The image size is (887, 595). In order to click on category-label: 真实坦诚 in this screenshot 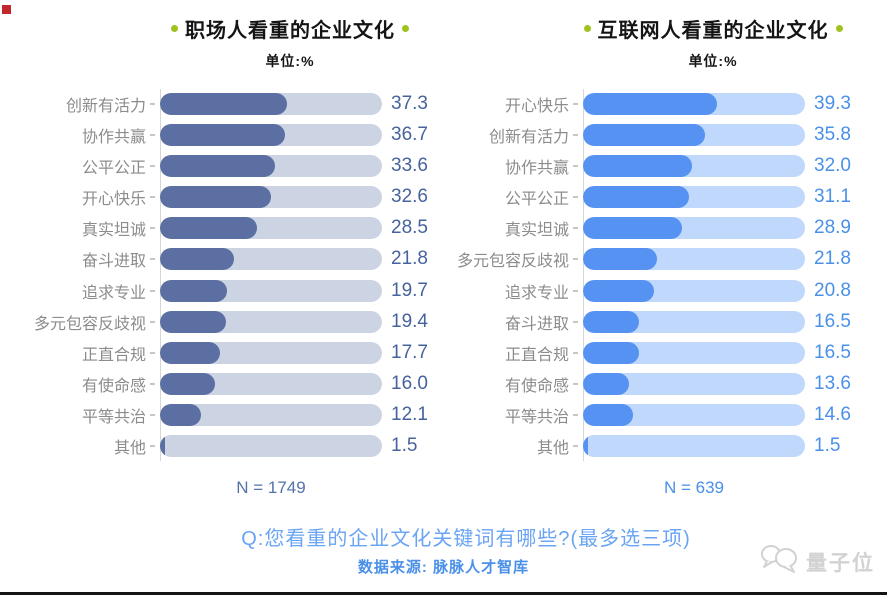, I will do `click(536, 231)`.